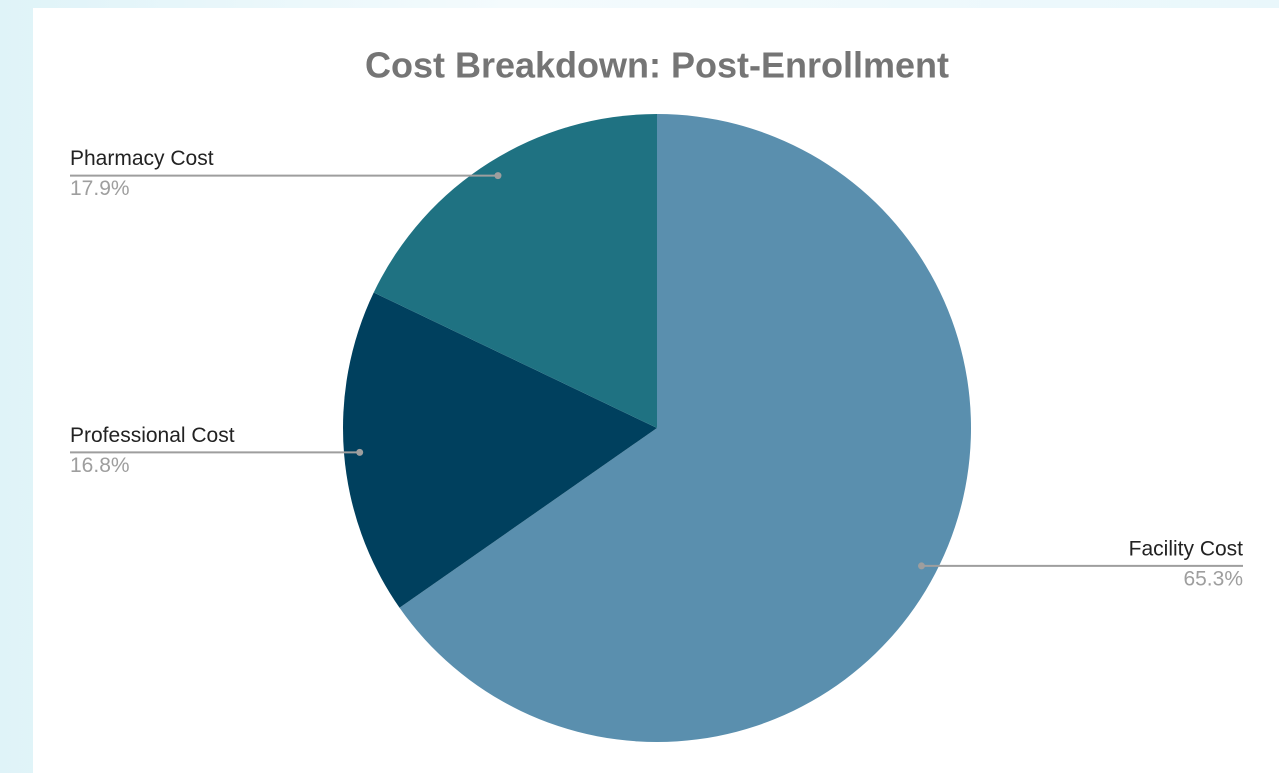 The image size is (1279, 773). Describe the element at coordinates (152, 435) in the screenshot. I see `slice-label: Professional Cost` at that location.